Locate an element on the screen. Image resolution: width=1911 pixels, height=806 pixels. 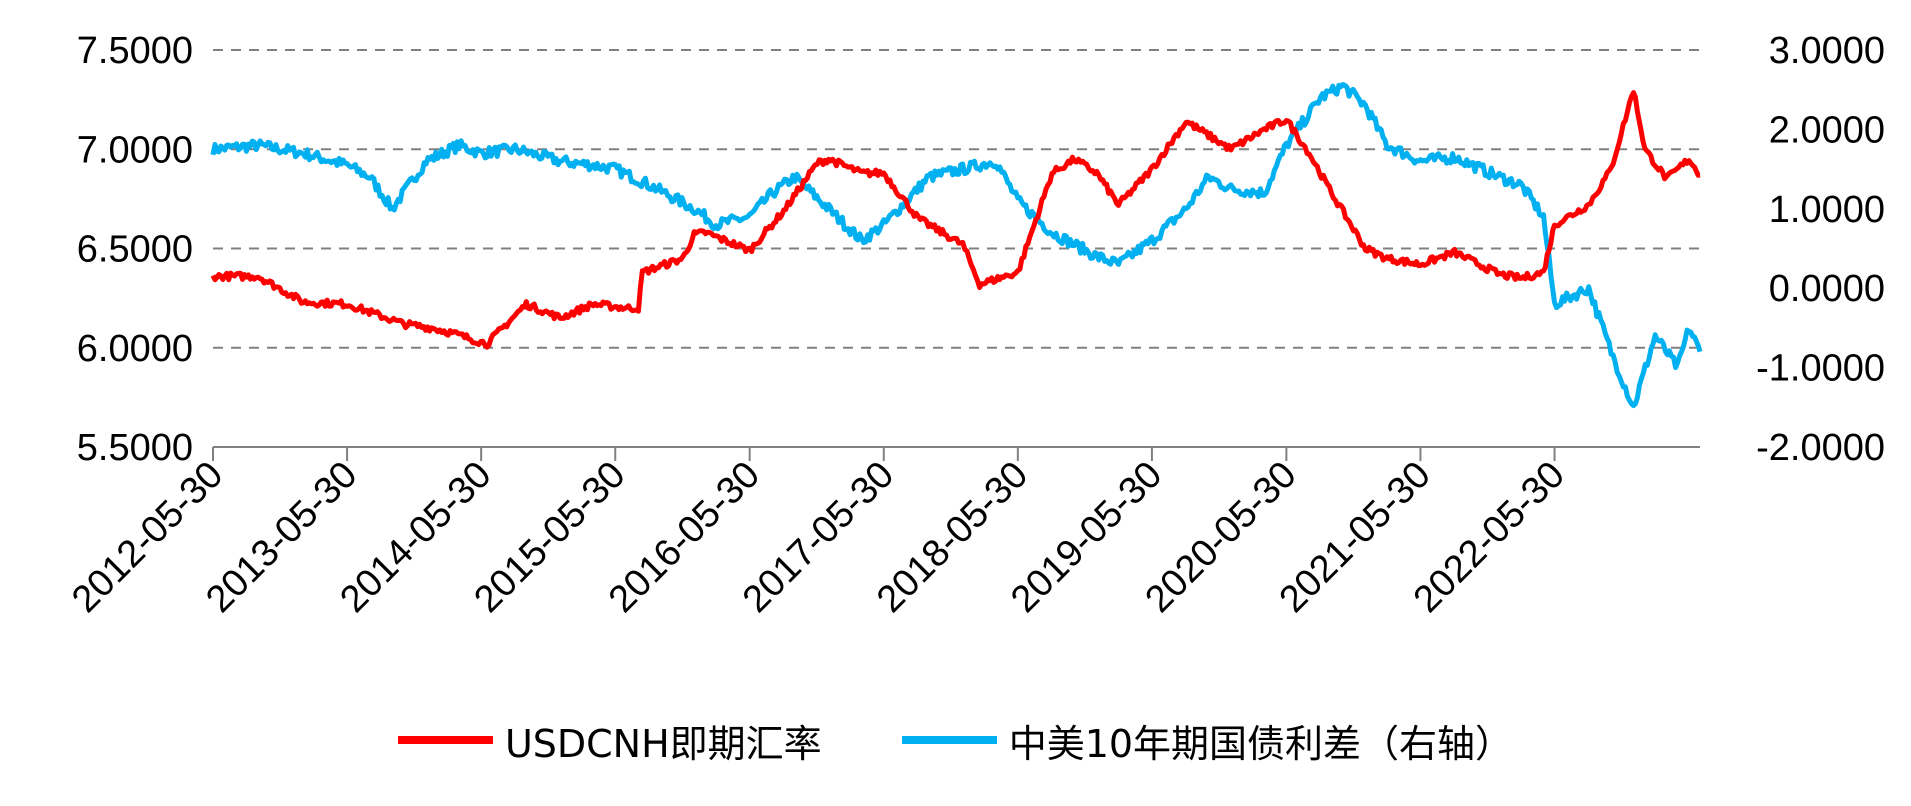
legend-item-spread: 中美10年期国债利差（右轴） is located at coordinates (1207, 740).